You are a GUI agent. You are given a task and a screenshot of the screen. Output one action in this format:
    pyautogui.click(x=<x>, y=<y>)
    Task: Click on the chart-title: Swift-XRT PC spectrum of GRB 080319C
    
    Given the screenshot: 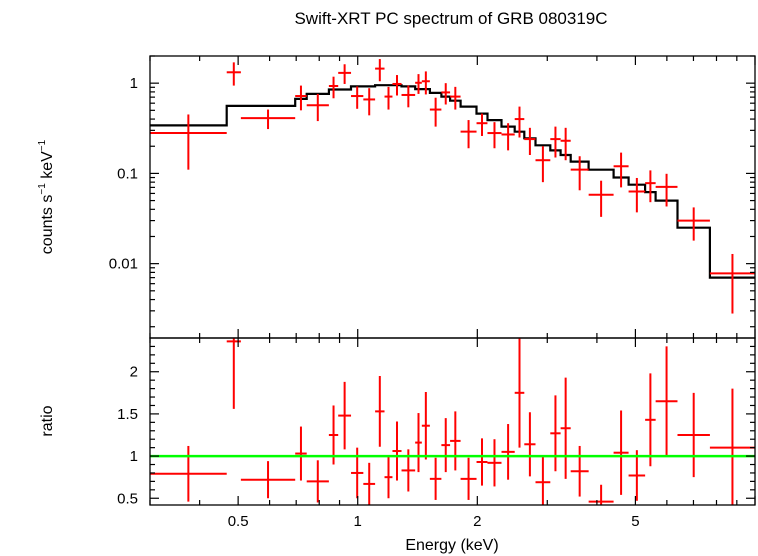 What is the action you would take?
    pyautogui.click(x=450, y=18)
    